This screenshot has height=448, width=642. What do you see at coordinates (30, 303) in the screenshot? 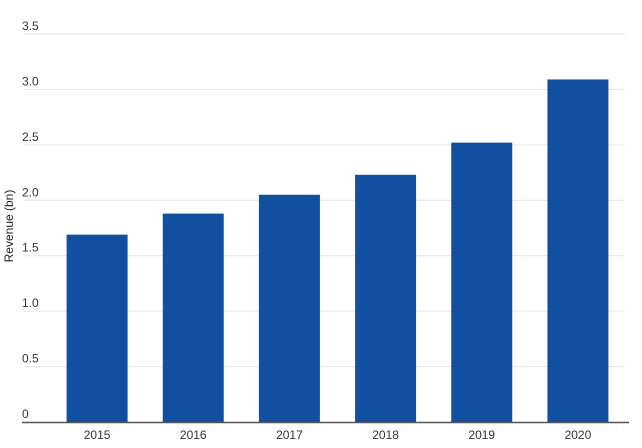
I see `y-tick-label: 1.0` at bounding box center [30, 303].